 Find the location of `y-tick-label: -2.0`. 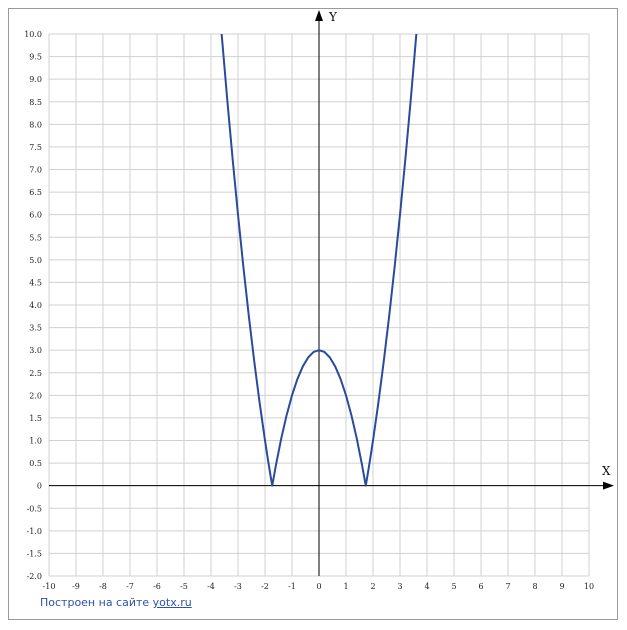

y-tick-label: -2.0 is located at coordinates (34, 576).